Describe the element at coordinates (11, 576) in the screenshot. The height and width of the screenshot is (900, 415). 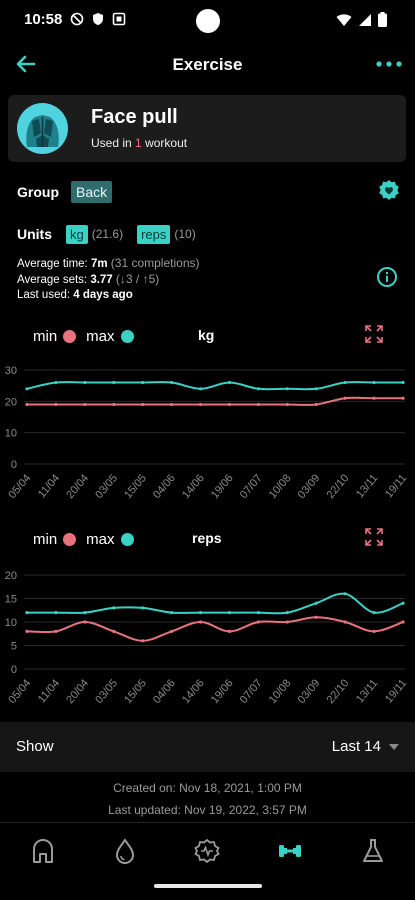
I see `y-tick-label: 20` at that location.